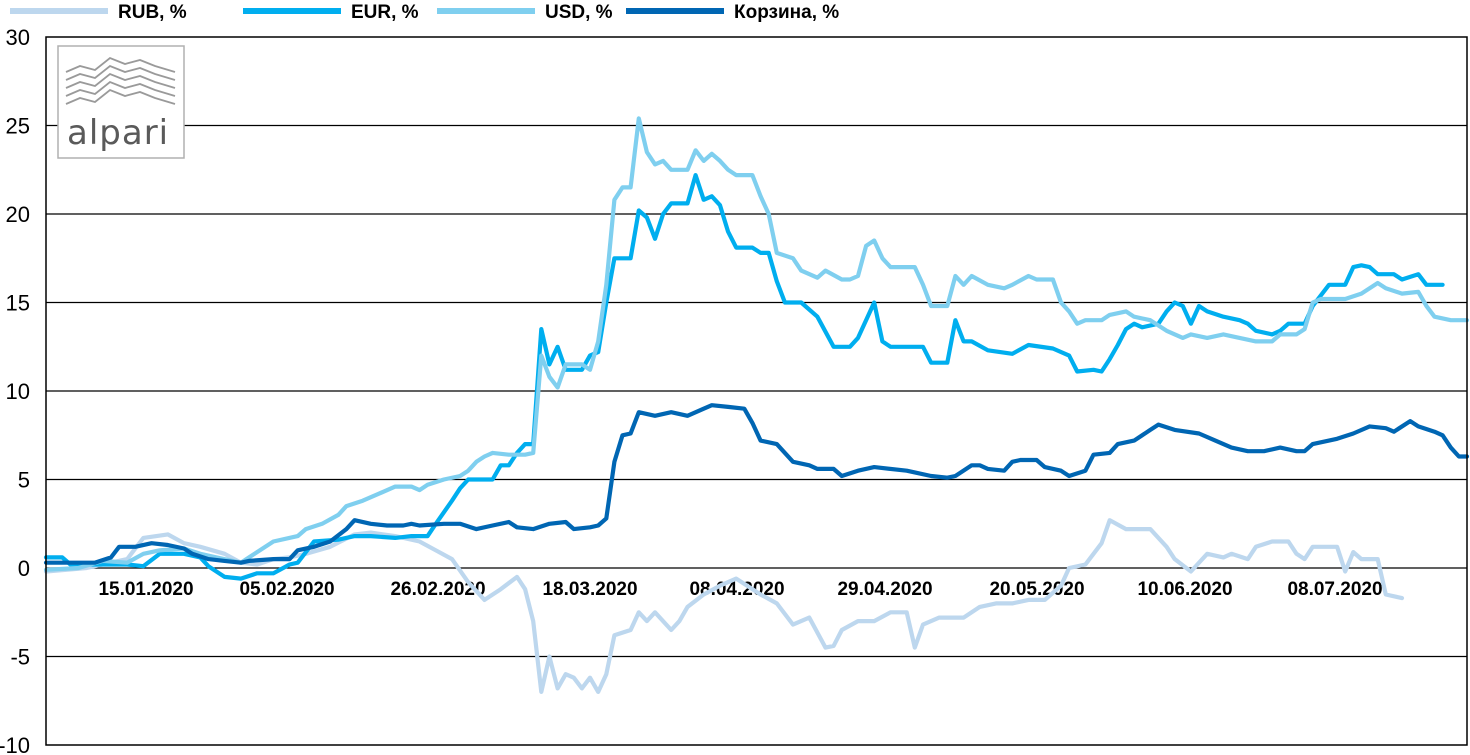 The width and height of the screenshot is (1470, 755). Describe the element at coordinates (579, 12) in the screenshot. I see `legend-label-2: USD, %` at that location.